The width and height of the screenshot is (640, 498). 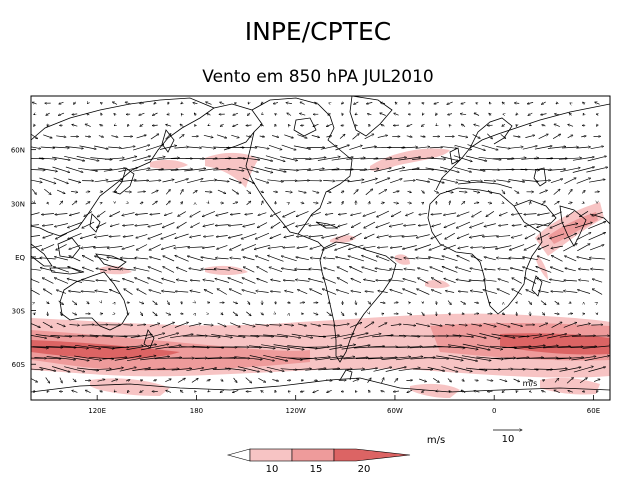 I want to click on lon-label: 60W, so click(x=395, y=411).